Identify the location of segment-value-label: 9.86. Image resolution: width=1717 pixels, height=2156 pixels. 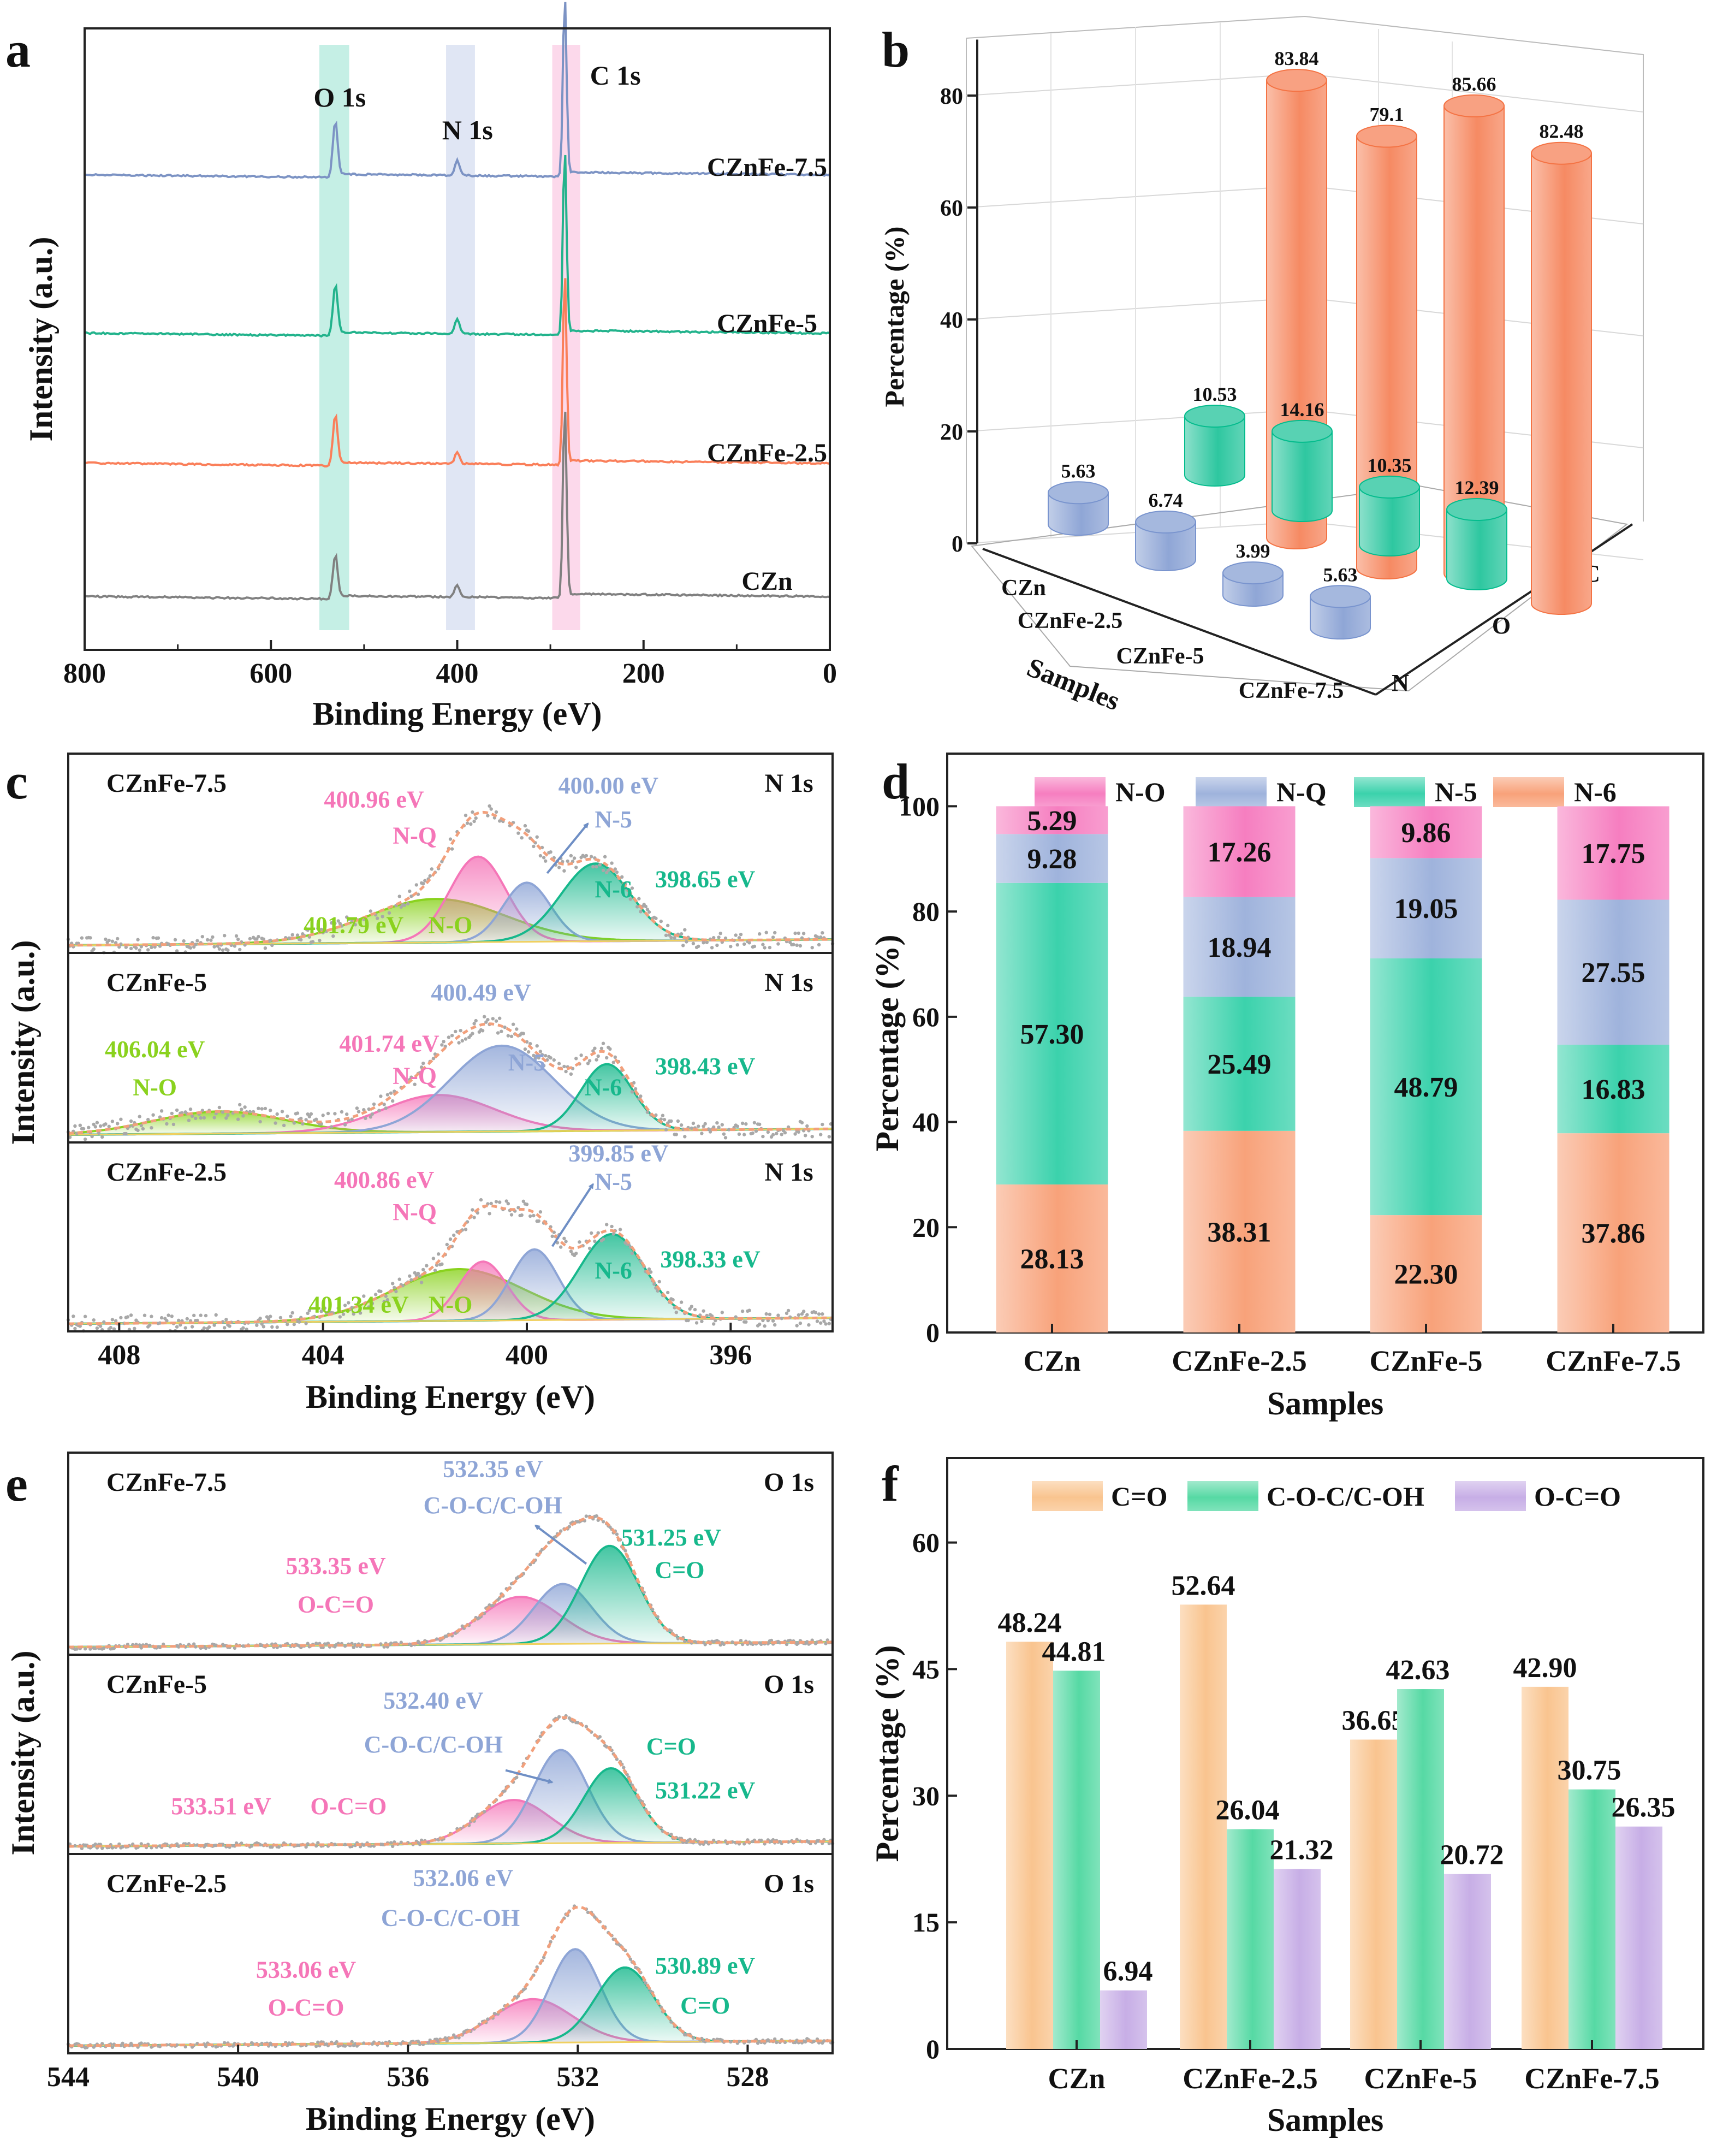
(1426, 833).